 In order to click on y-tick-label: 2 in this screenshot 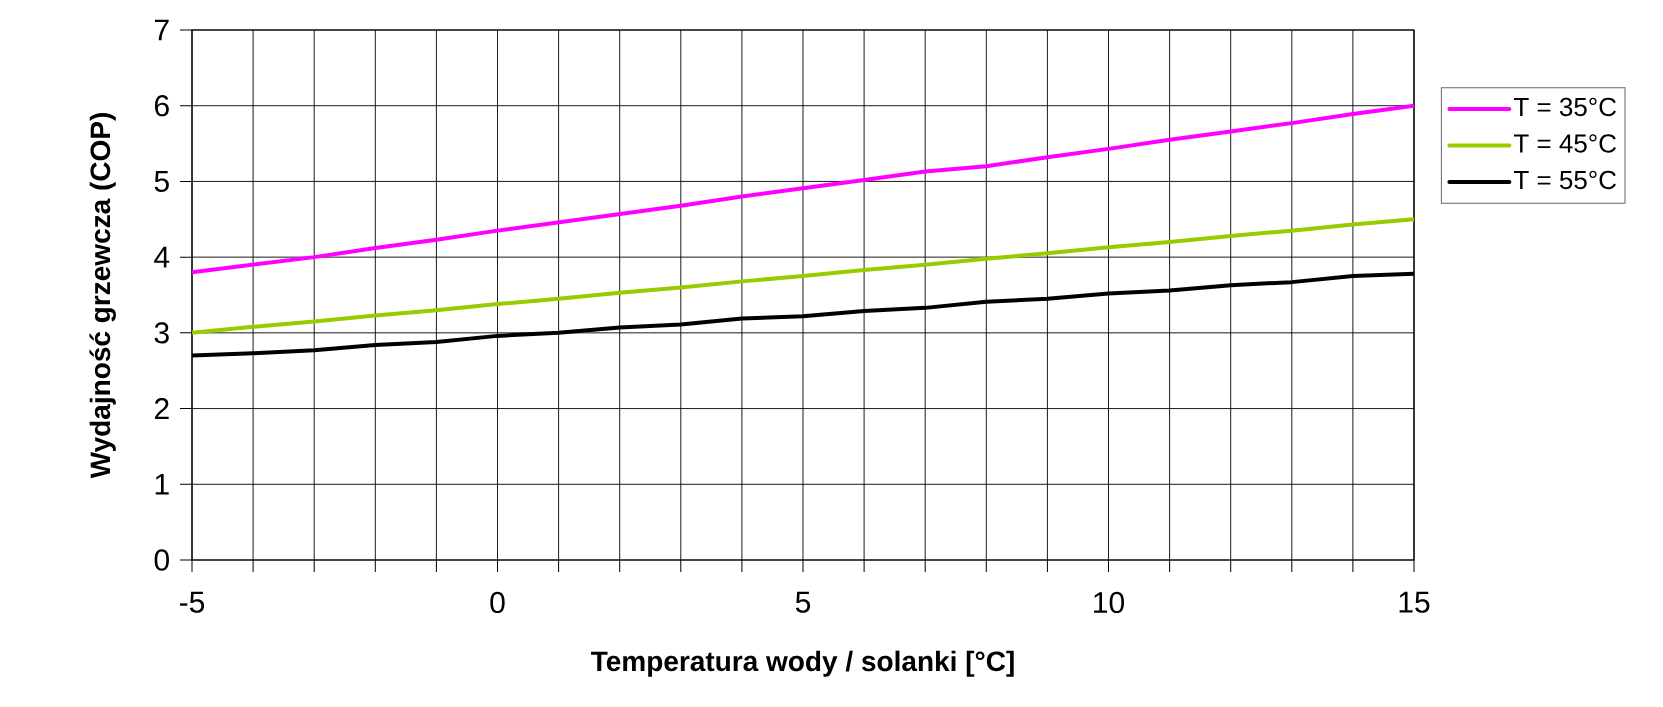, I will do `click(161, 409)`.